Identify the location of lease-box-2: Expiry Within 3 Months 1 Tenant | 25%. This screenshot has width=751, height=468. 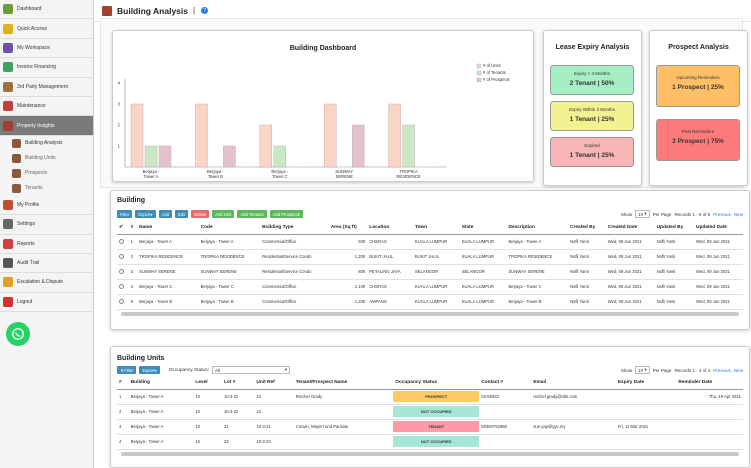
(592, 116).